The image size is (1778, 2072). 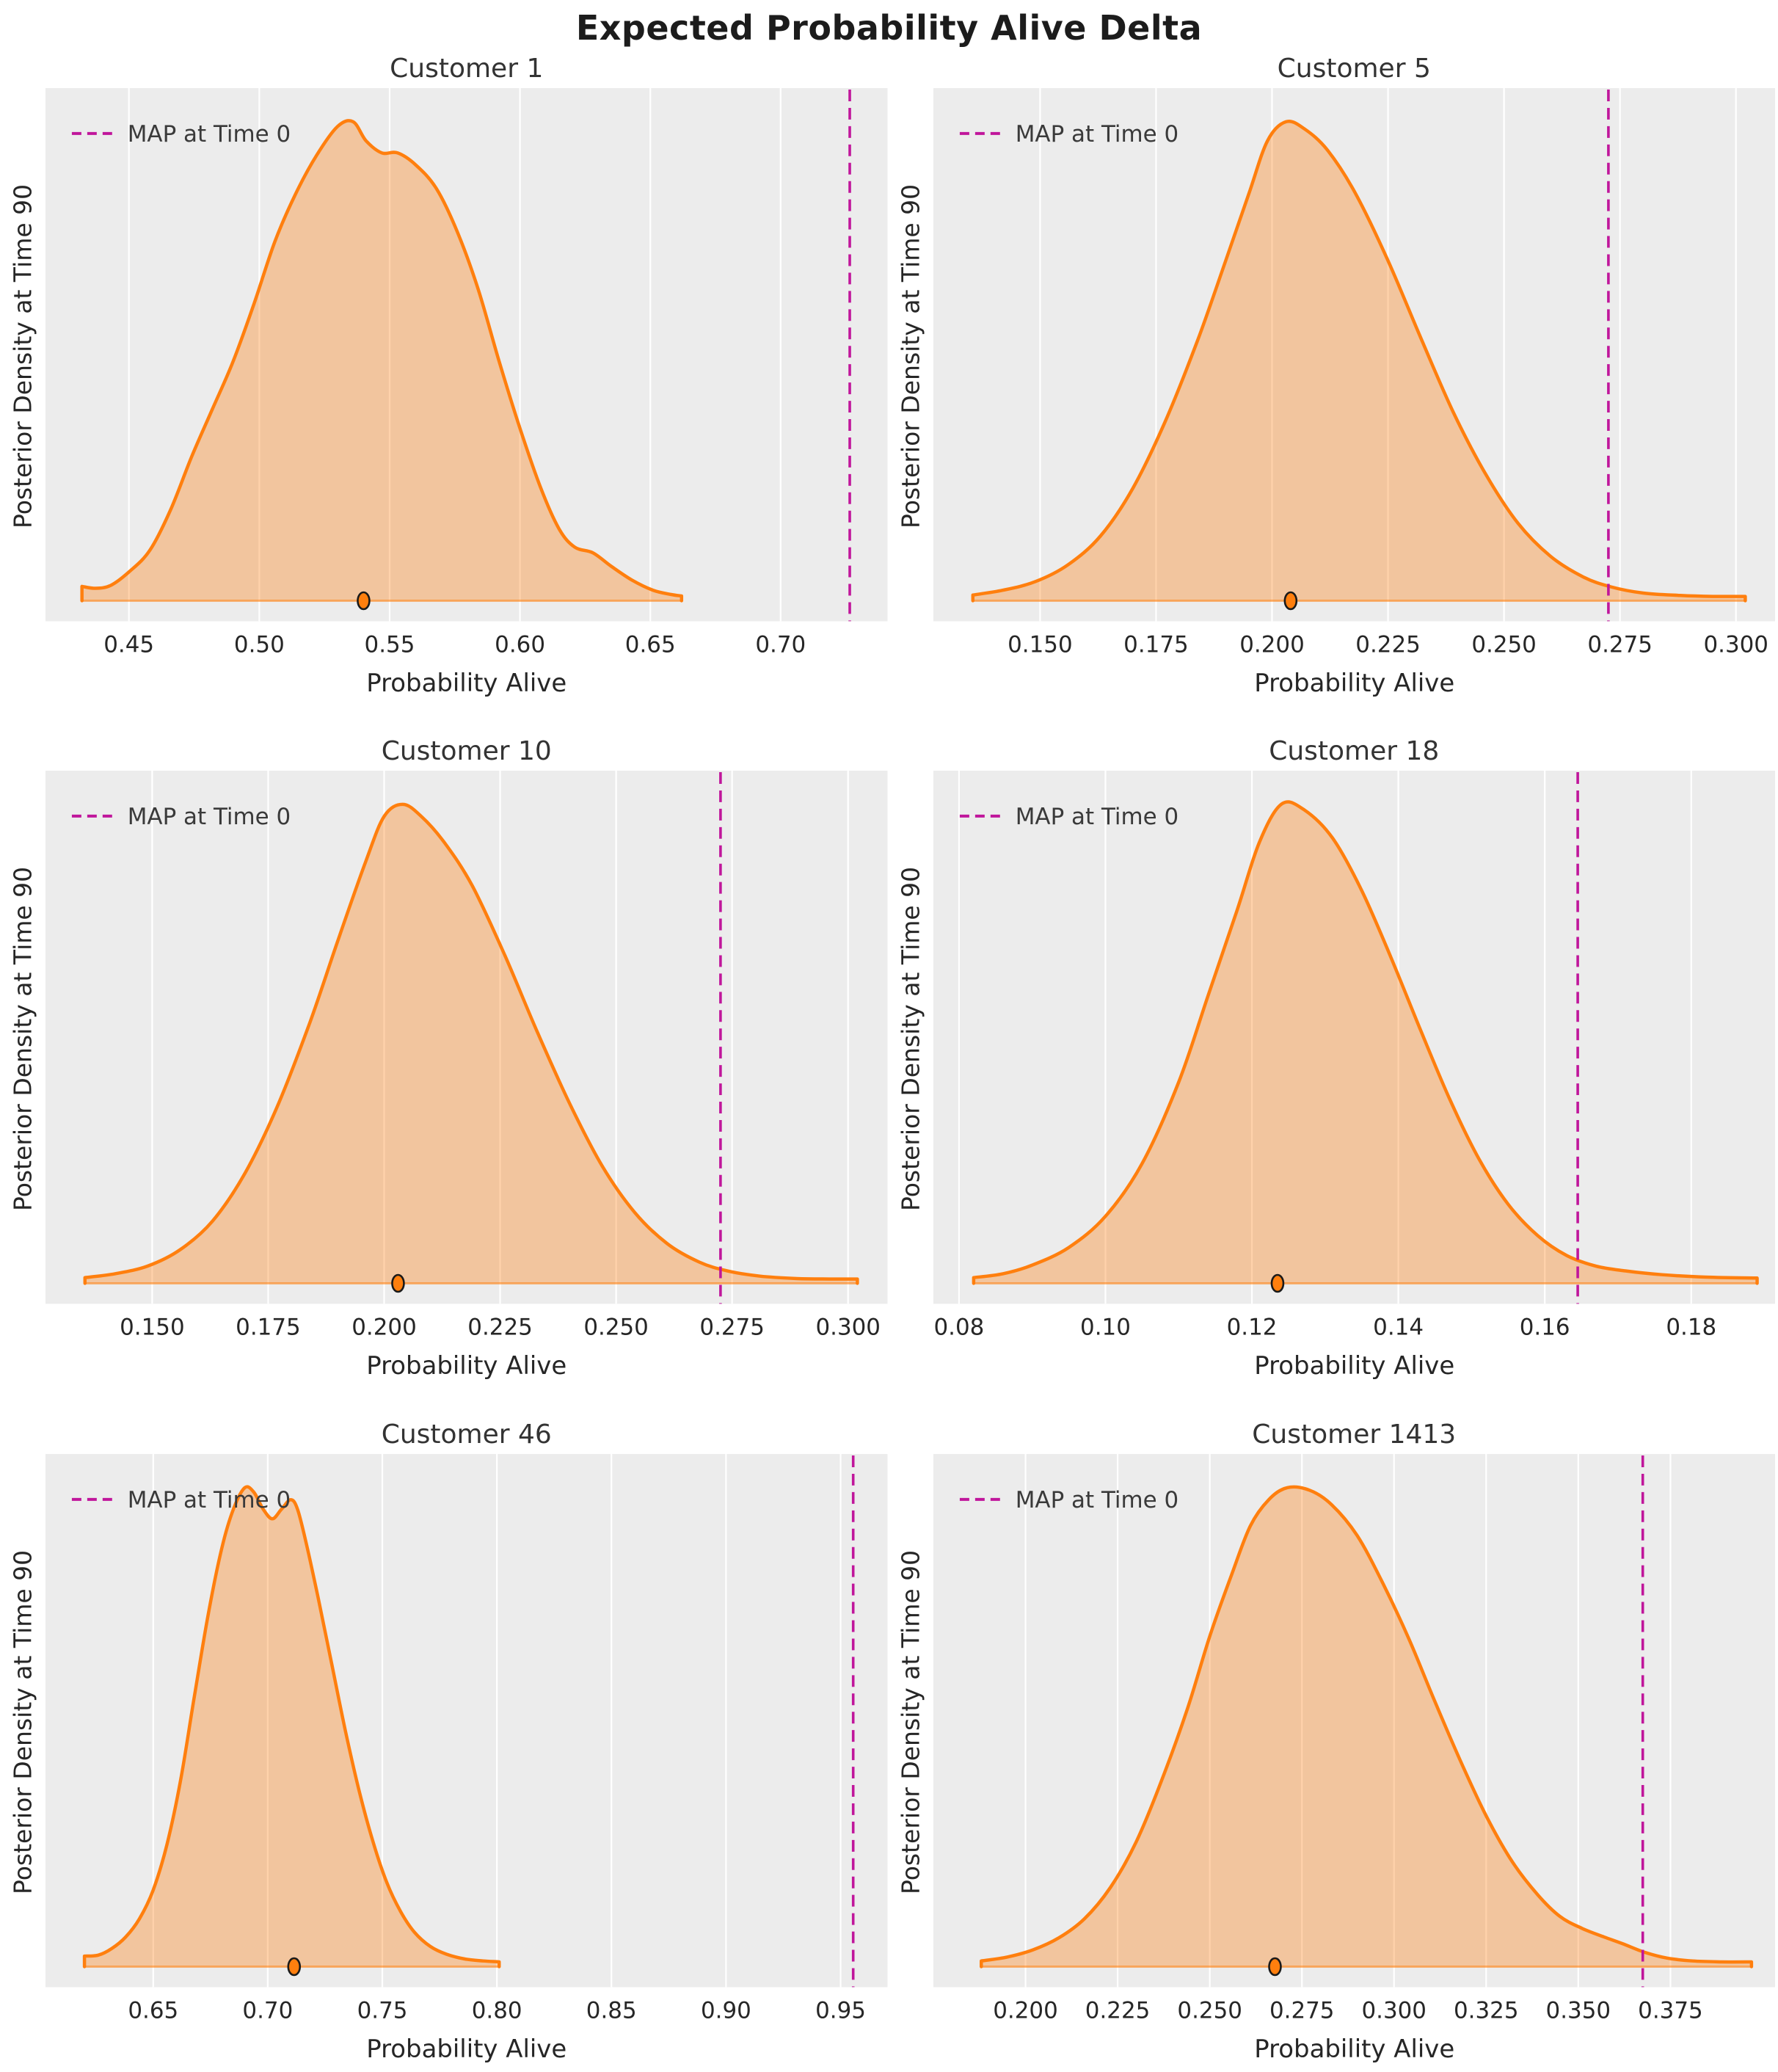 What do you see at coordinates (467, 751) in the screenshot?
I see `subplot-title: Customer 10` at bounding box center [467, 751].